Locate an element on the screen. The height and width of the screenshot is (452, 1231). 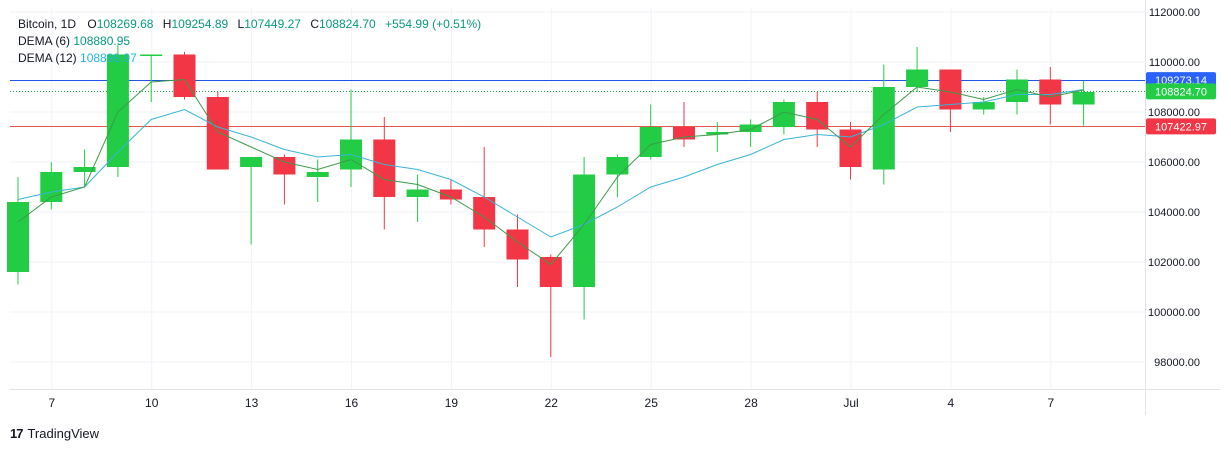
y-tick-label: 104000.00 is located at coordinates (1174, 213).